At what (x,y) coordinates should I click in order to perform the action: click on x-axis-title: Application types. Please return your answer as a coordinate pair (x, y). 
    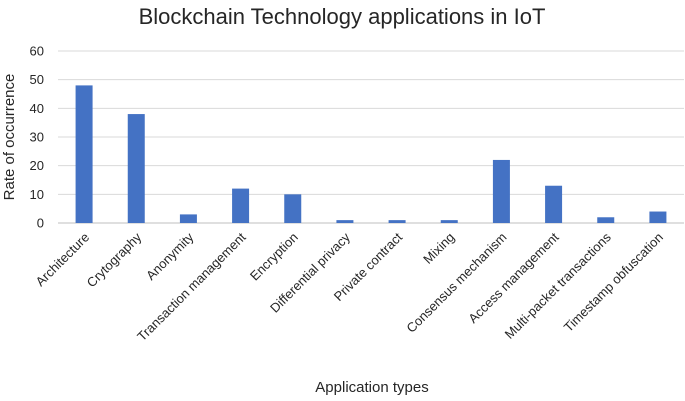
    Looking at the image, I should click on (371, 387).